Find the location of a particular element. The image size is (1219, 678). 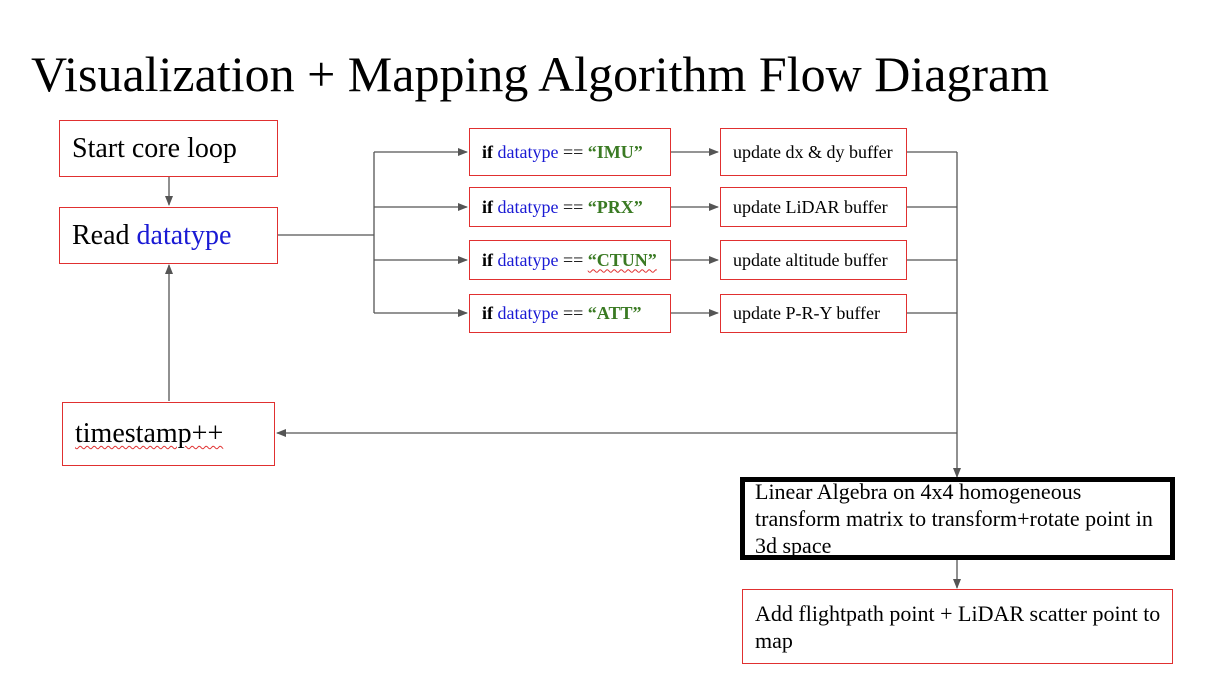

update-label: update P-R-Y buffer is located at coordinates (806, 313).